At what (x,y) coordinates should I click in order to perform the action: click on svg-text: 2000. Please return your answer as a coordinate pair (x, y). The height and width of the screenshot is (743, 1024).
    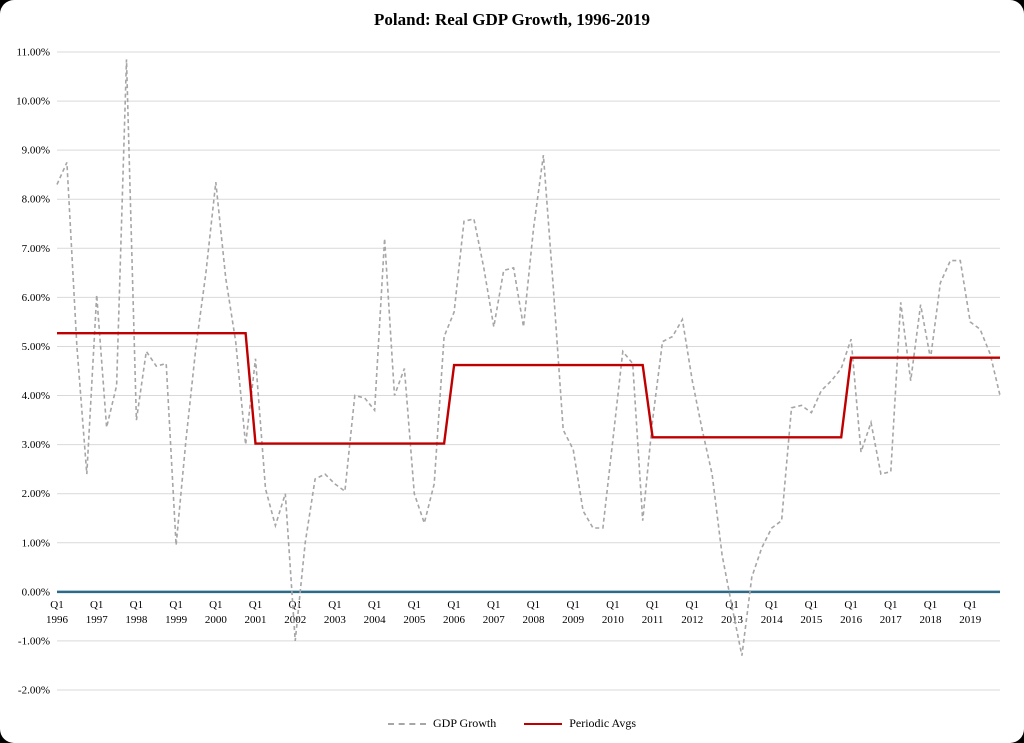
    Looking at the image, I should click on (216, 620).